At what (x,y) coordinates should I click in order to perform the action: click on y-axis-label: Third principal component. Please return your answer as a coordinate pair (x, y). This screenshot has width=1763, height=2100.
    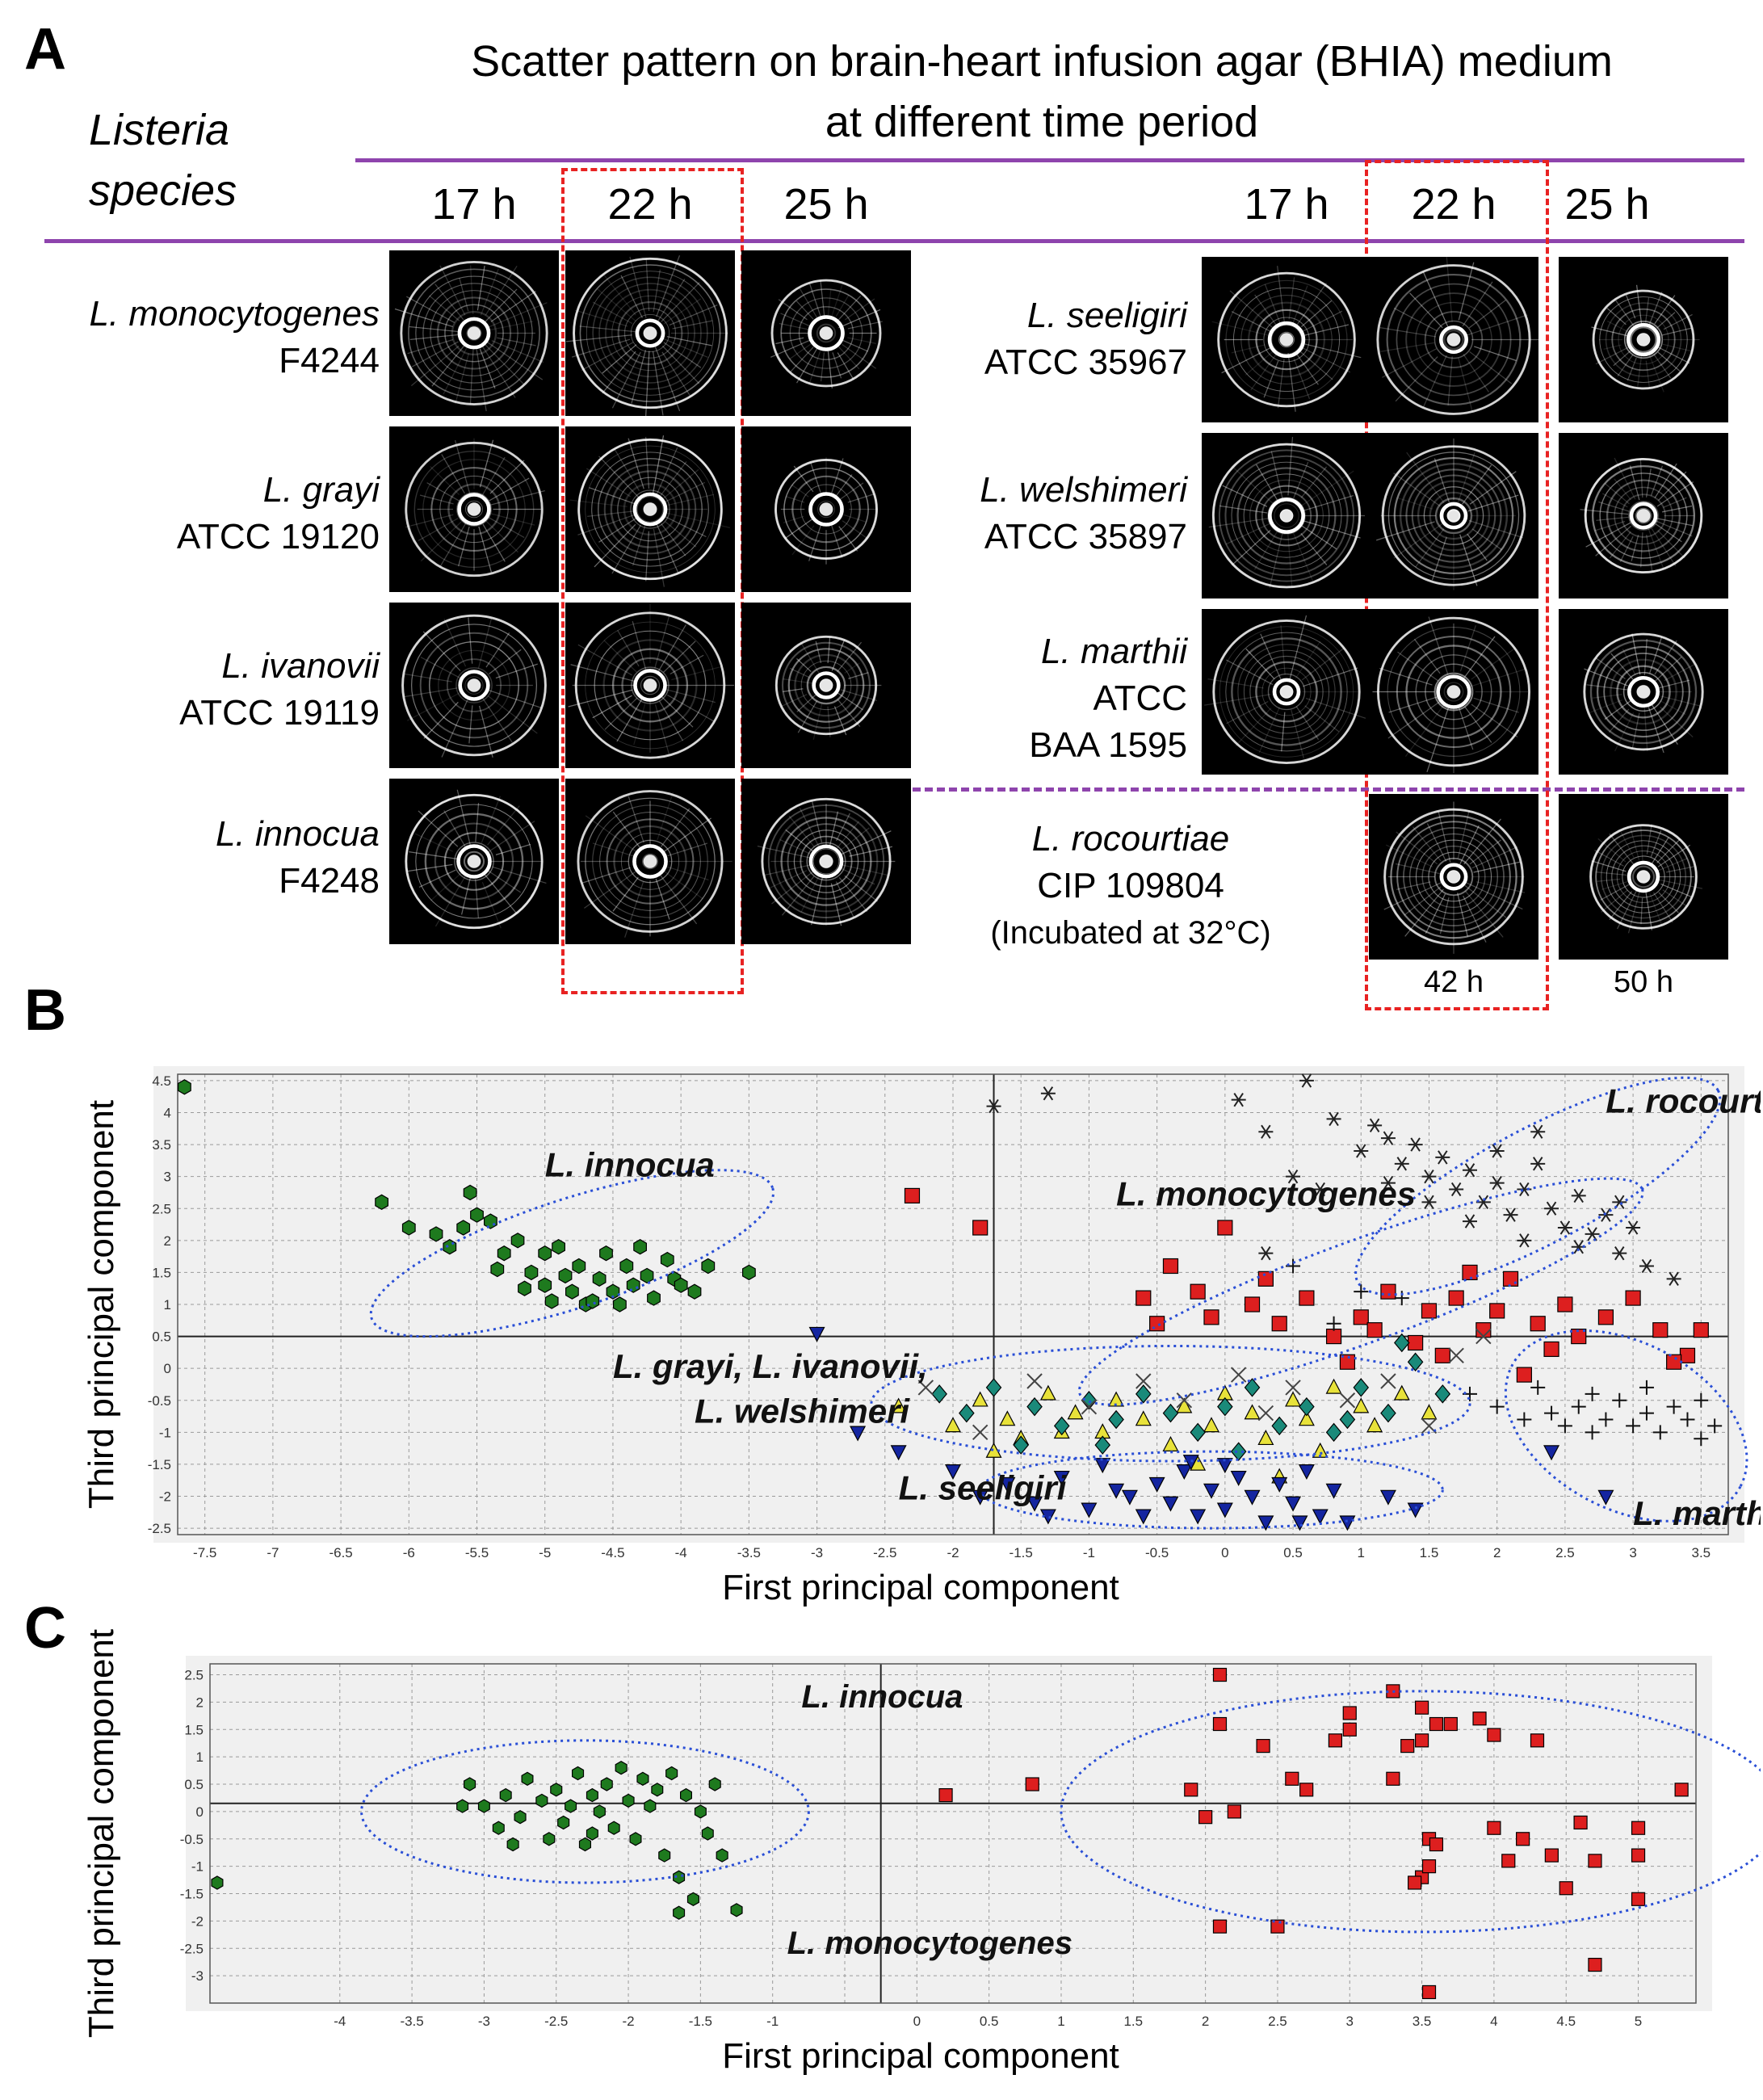
    Looking at the image, I should click on (102, 1304).